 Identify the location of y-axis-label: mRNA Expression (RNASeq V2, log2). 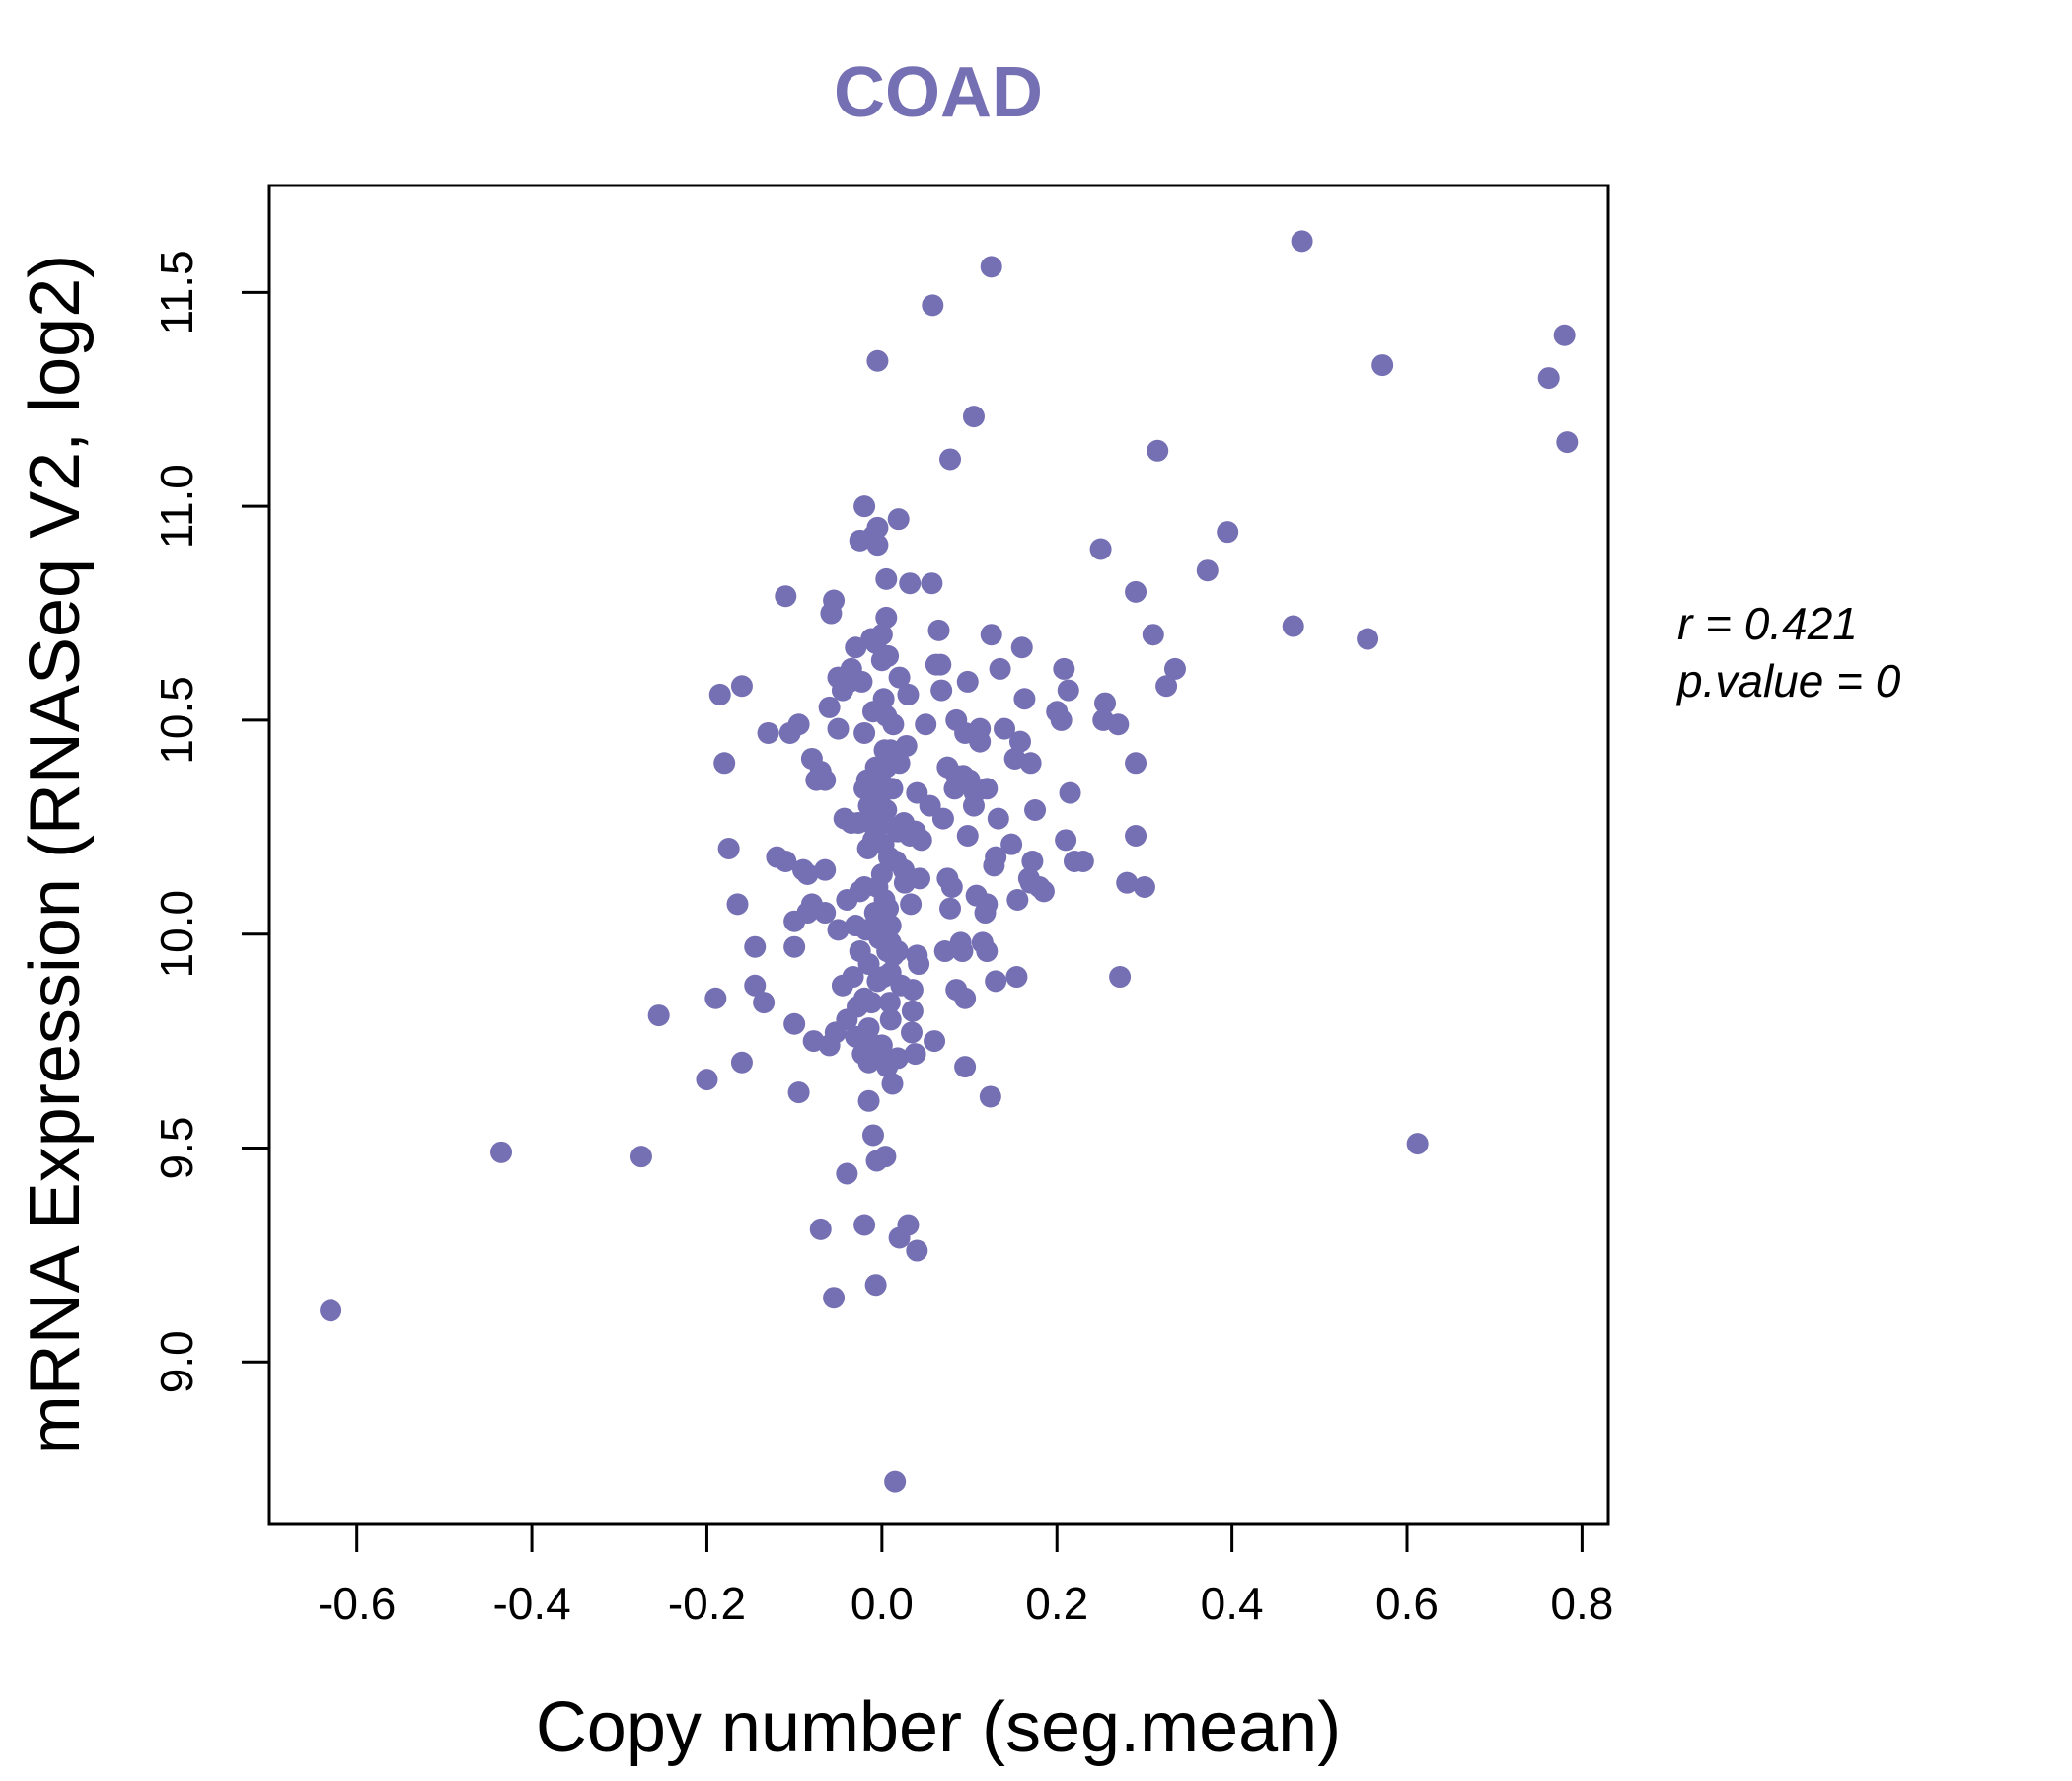
(56, 854).